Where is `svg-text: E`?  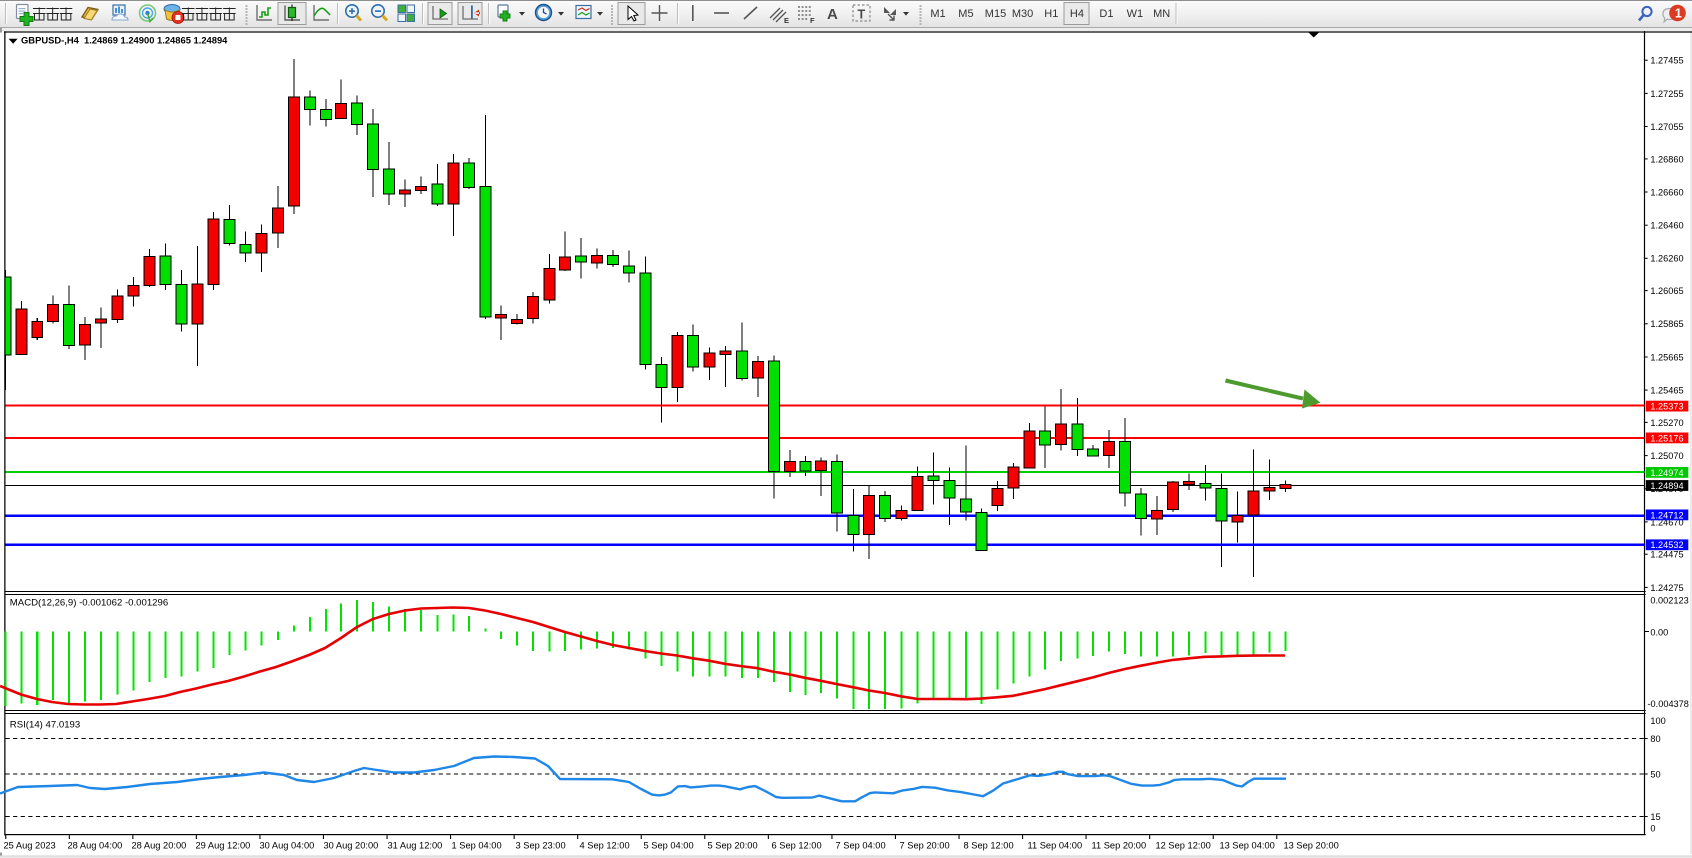
svg-text: E is located at coordinates (786, 20).